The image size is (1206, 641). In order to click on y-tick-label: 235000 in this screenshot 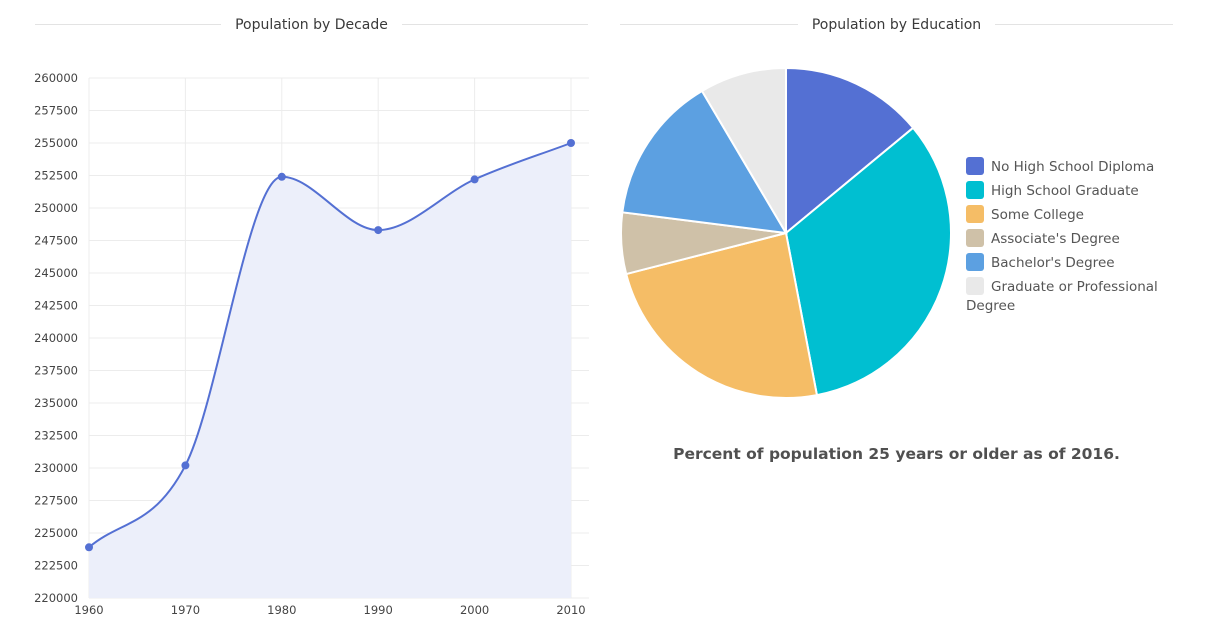, I will do `click(56, 403)`.